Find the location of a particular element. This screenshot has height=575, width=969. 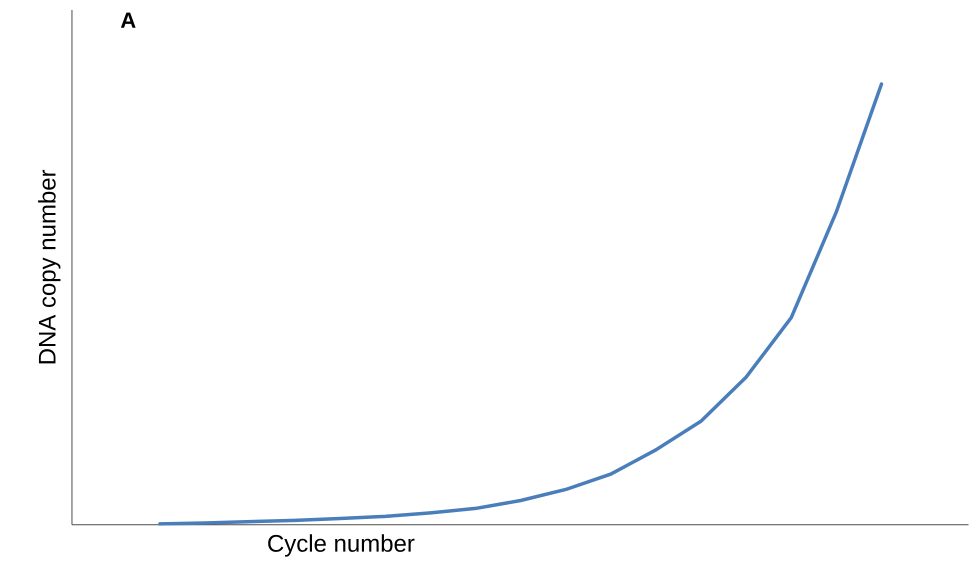

x-axis-title: Cycle number is located at coordinates (341, 545).